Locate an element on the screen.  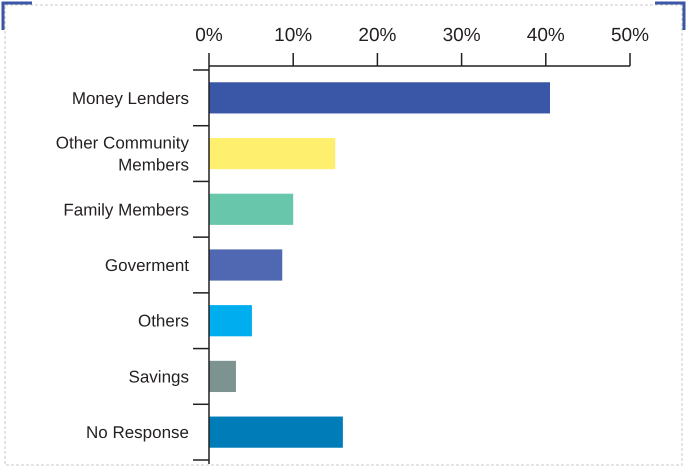
x-tick-label: 10% is located at coordinates (293, 35).